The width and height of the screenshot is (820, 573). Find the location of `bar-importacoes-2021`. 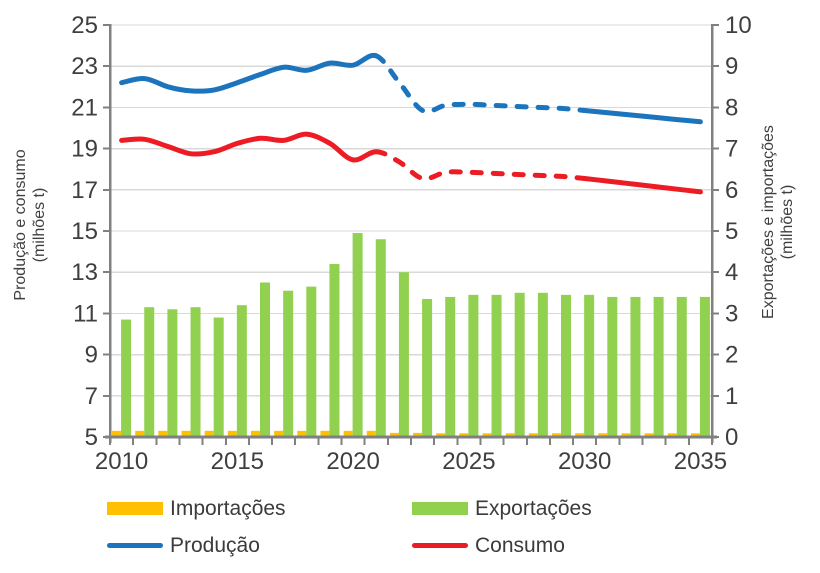

bar-importacoes-2021 is located at coordinates (371, 433).